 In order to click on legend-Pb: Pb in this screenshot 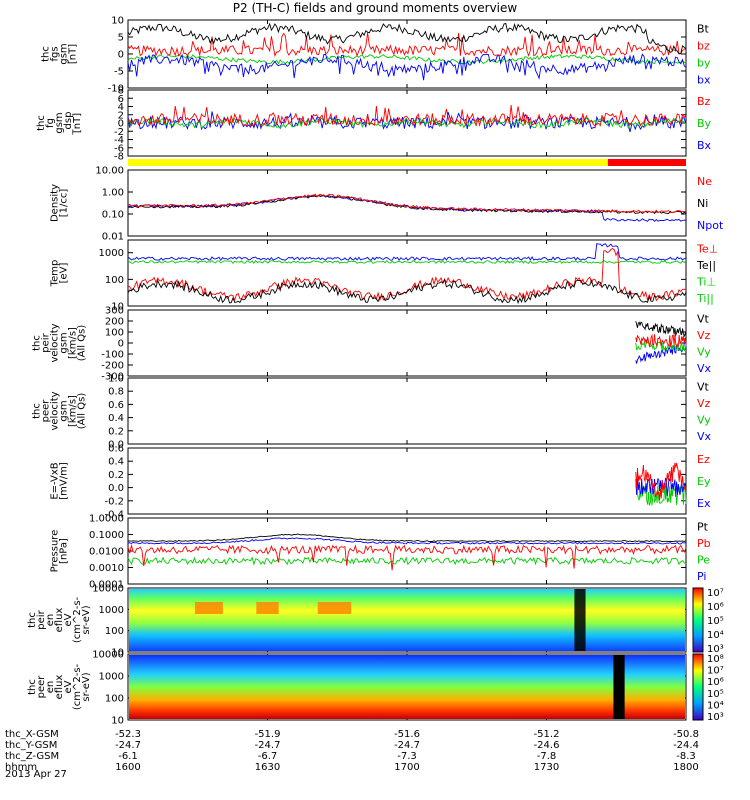, I will do `click(704, 543)`.